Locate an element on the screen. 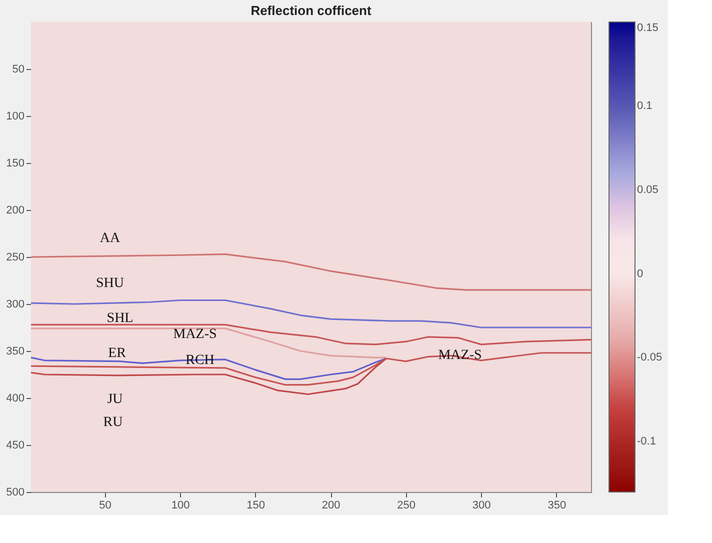 The width and height of the screenshot is (712, 543). x-tick-label: 250 is located at coordinates (406, 506).